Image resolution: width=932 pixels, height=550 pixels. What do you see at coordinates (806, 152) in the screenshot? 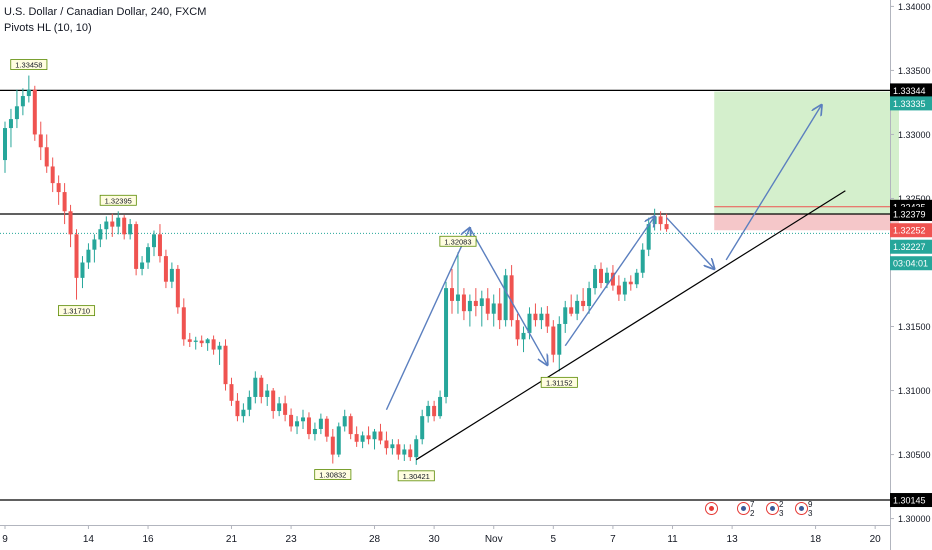
I see `target-zone` at bounding box center [806, 152].